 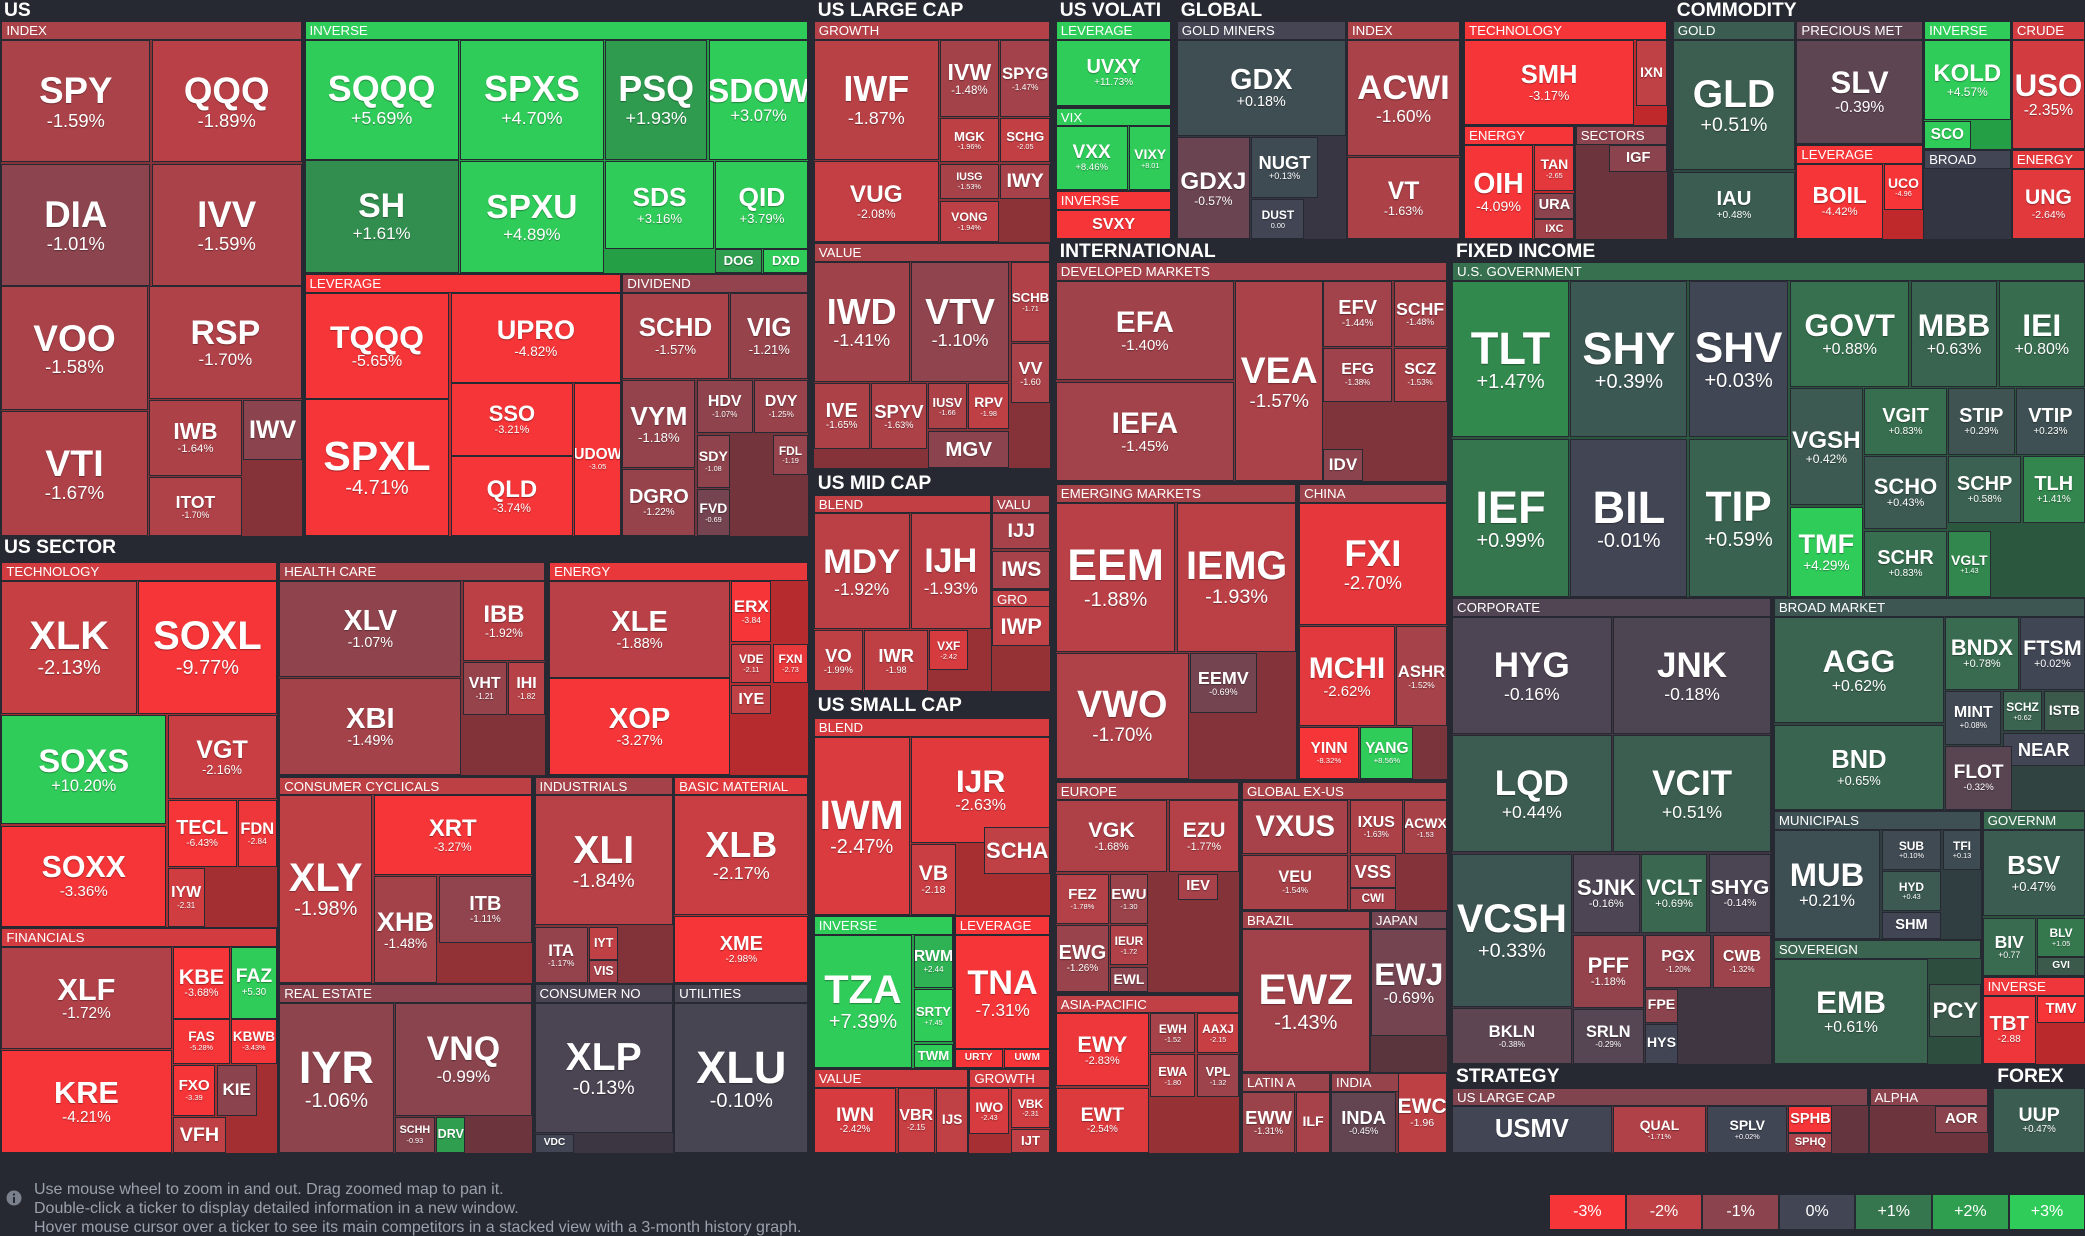 What do you see at coordinates (1295, 827) in the screenshot?
I see `ticker-tile: VXUS` at bounding box center [1295, 827].